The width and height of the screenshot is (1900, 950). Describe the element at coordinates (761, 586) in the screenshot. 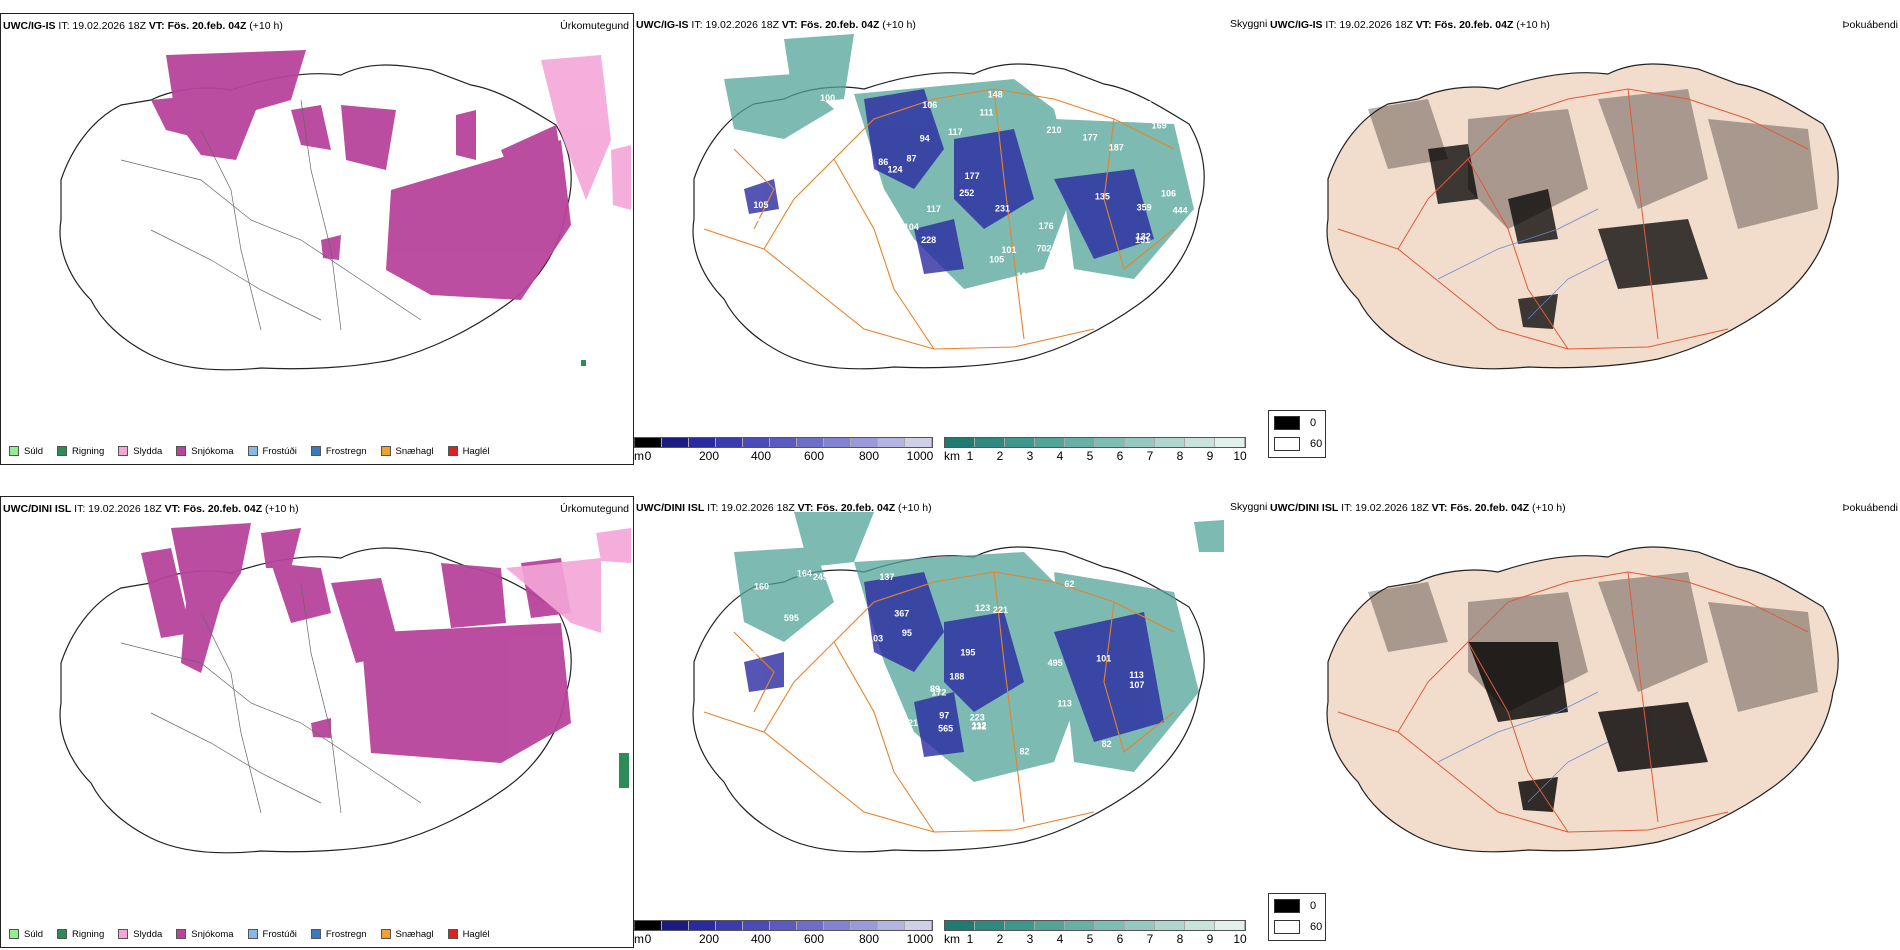

I see `cloud-base-label: 160` at that location.